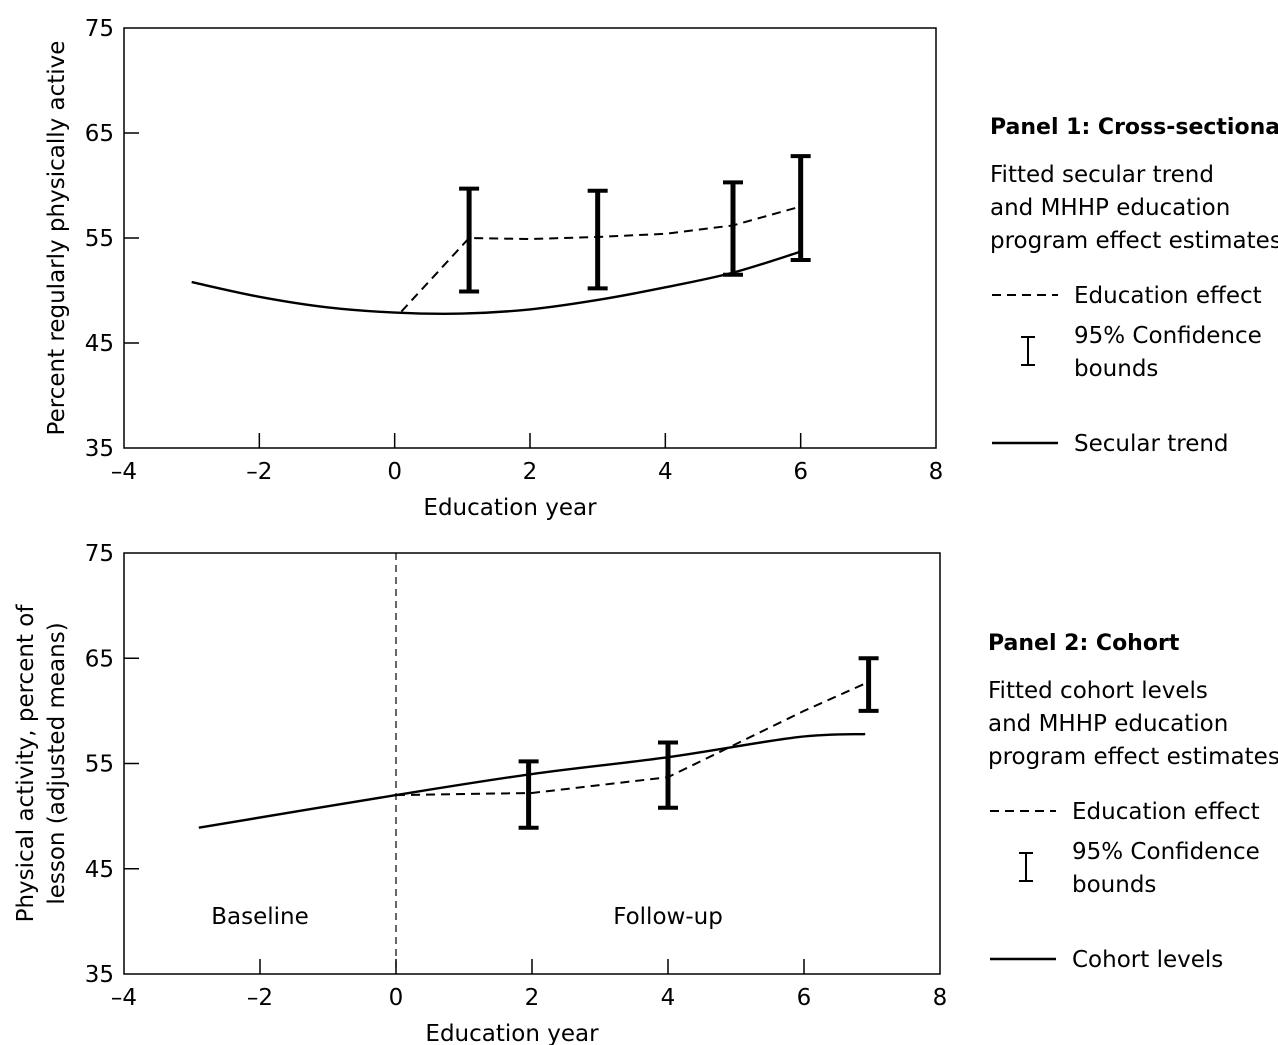 Image resolution: width=1278 pixels, height=1045 pixels. I want to click on y-axis-label: Percent regularly physically active, so click(57, 238).